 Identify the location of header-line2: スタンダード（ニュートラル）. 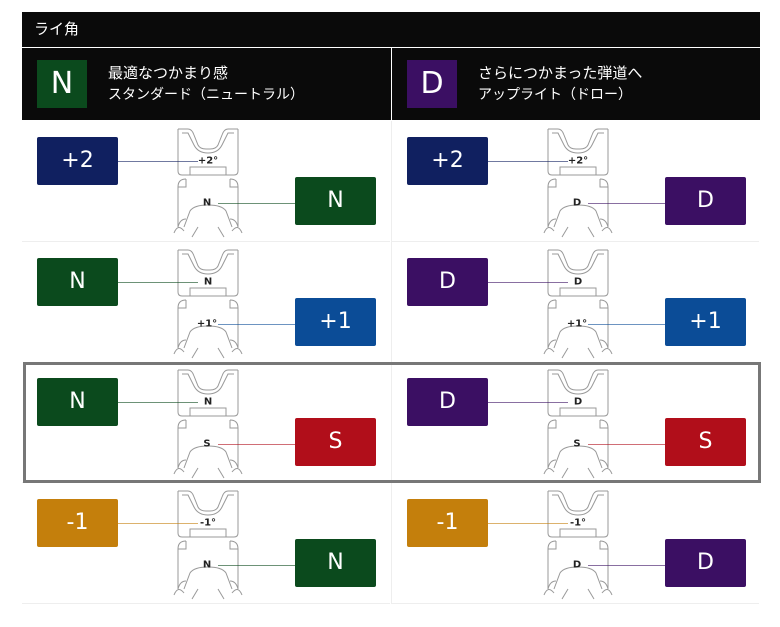
(206, 95).